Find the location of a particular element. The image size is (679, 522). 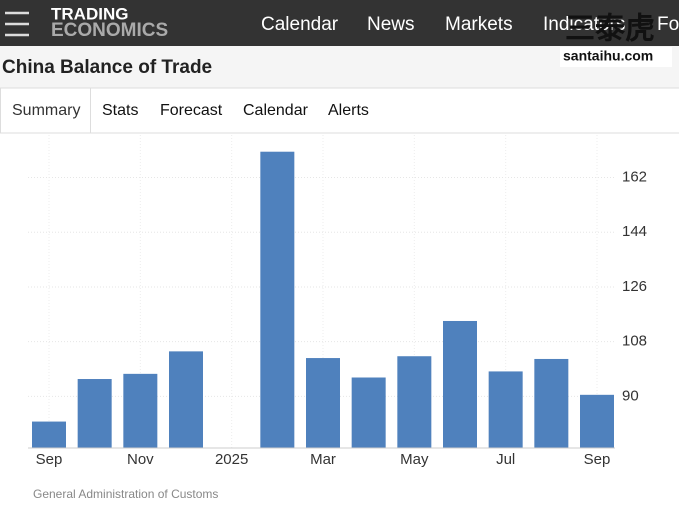

x-tick-label: Jul is located at coordinates (505, 459).